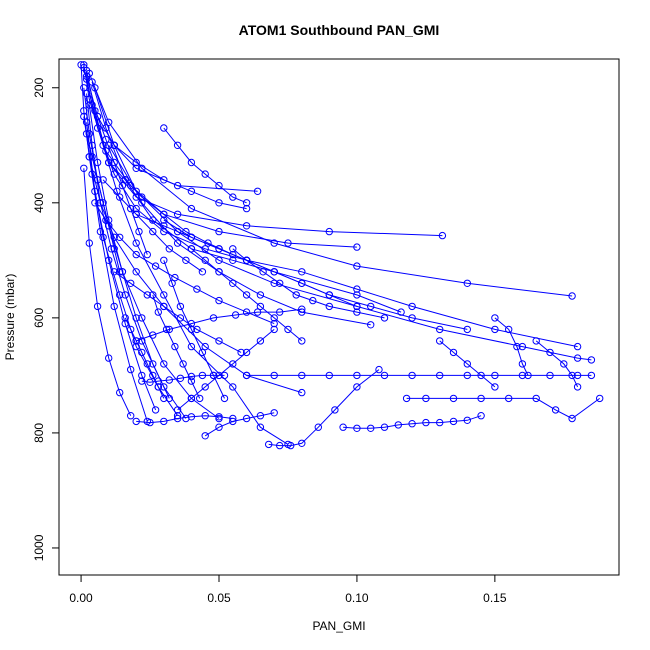 The height and width of the screenshot is (650, 650). Describe the element at coordinates (39, 202) in the screenshot. I see `y-tick-label: 400` at that location.